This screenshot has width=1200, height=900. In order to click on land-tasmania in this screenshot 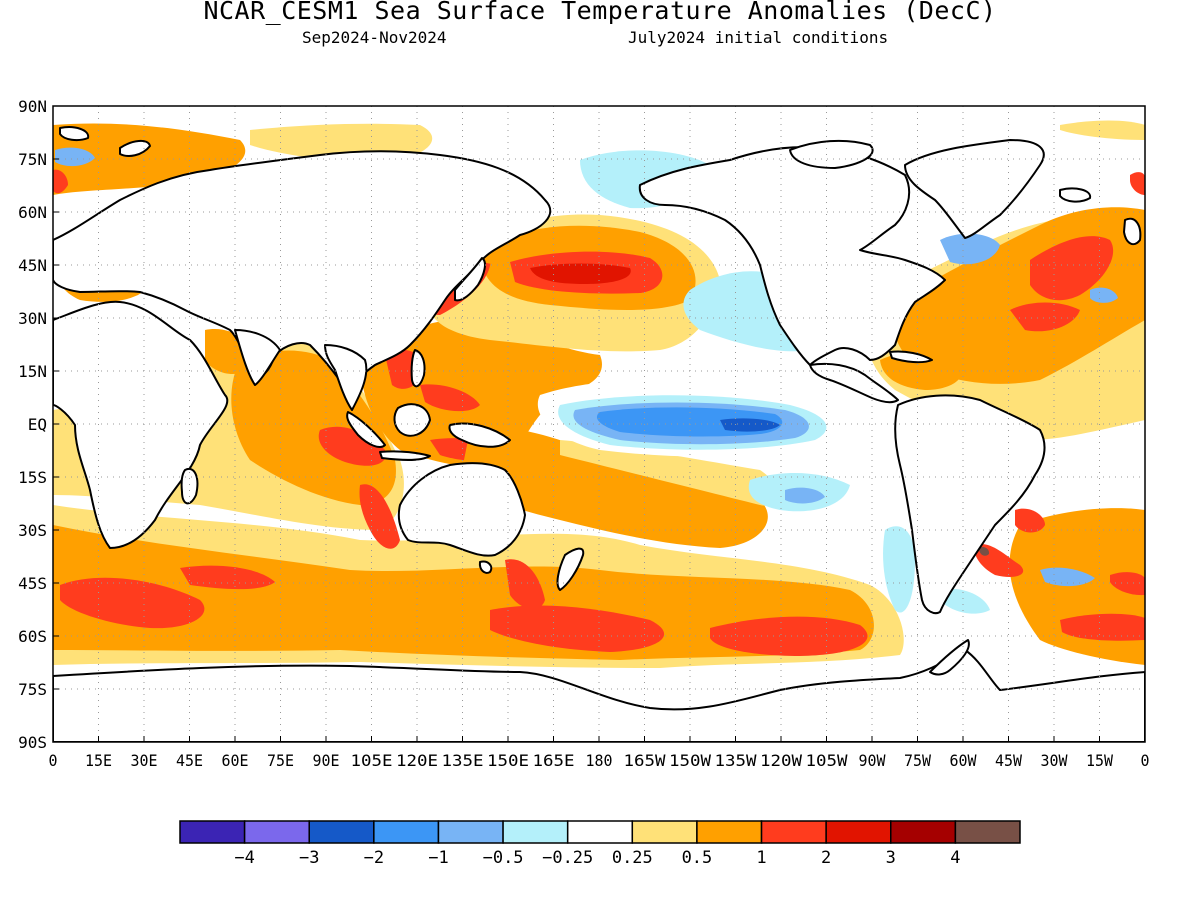, I will do `click(485, 567)`.